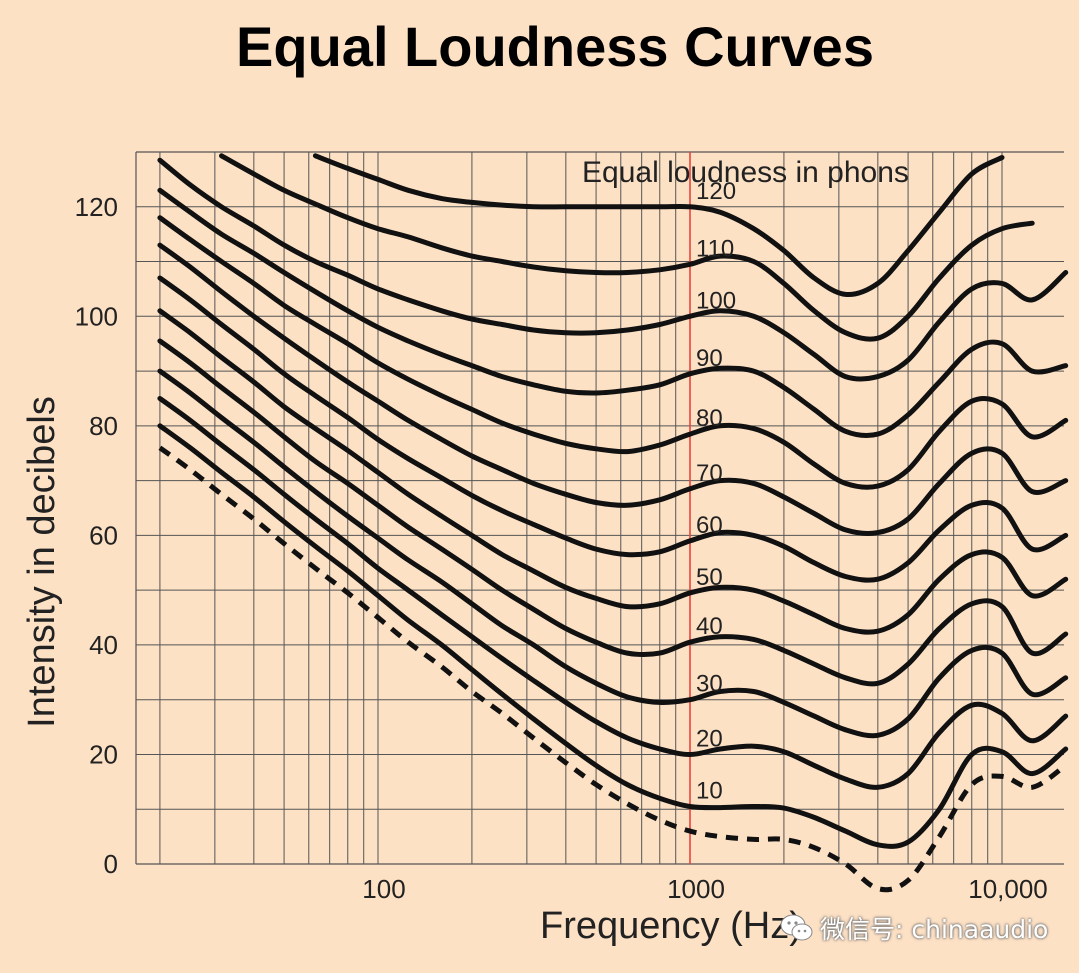 This screenshot has height=973, width=1079. I want to click on curve-label-80: 80, so click(709, 418).